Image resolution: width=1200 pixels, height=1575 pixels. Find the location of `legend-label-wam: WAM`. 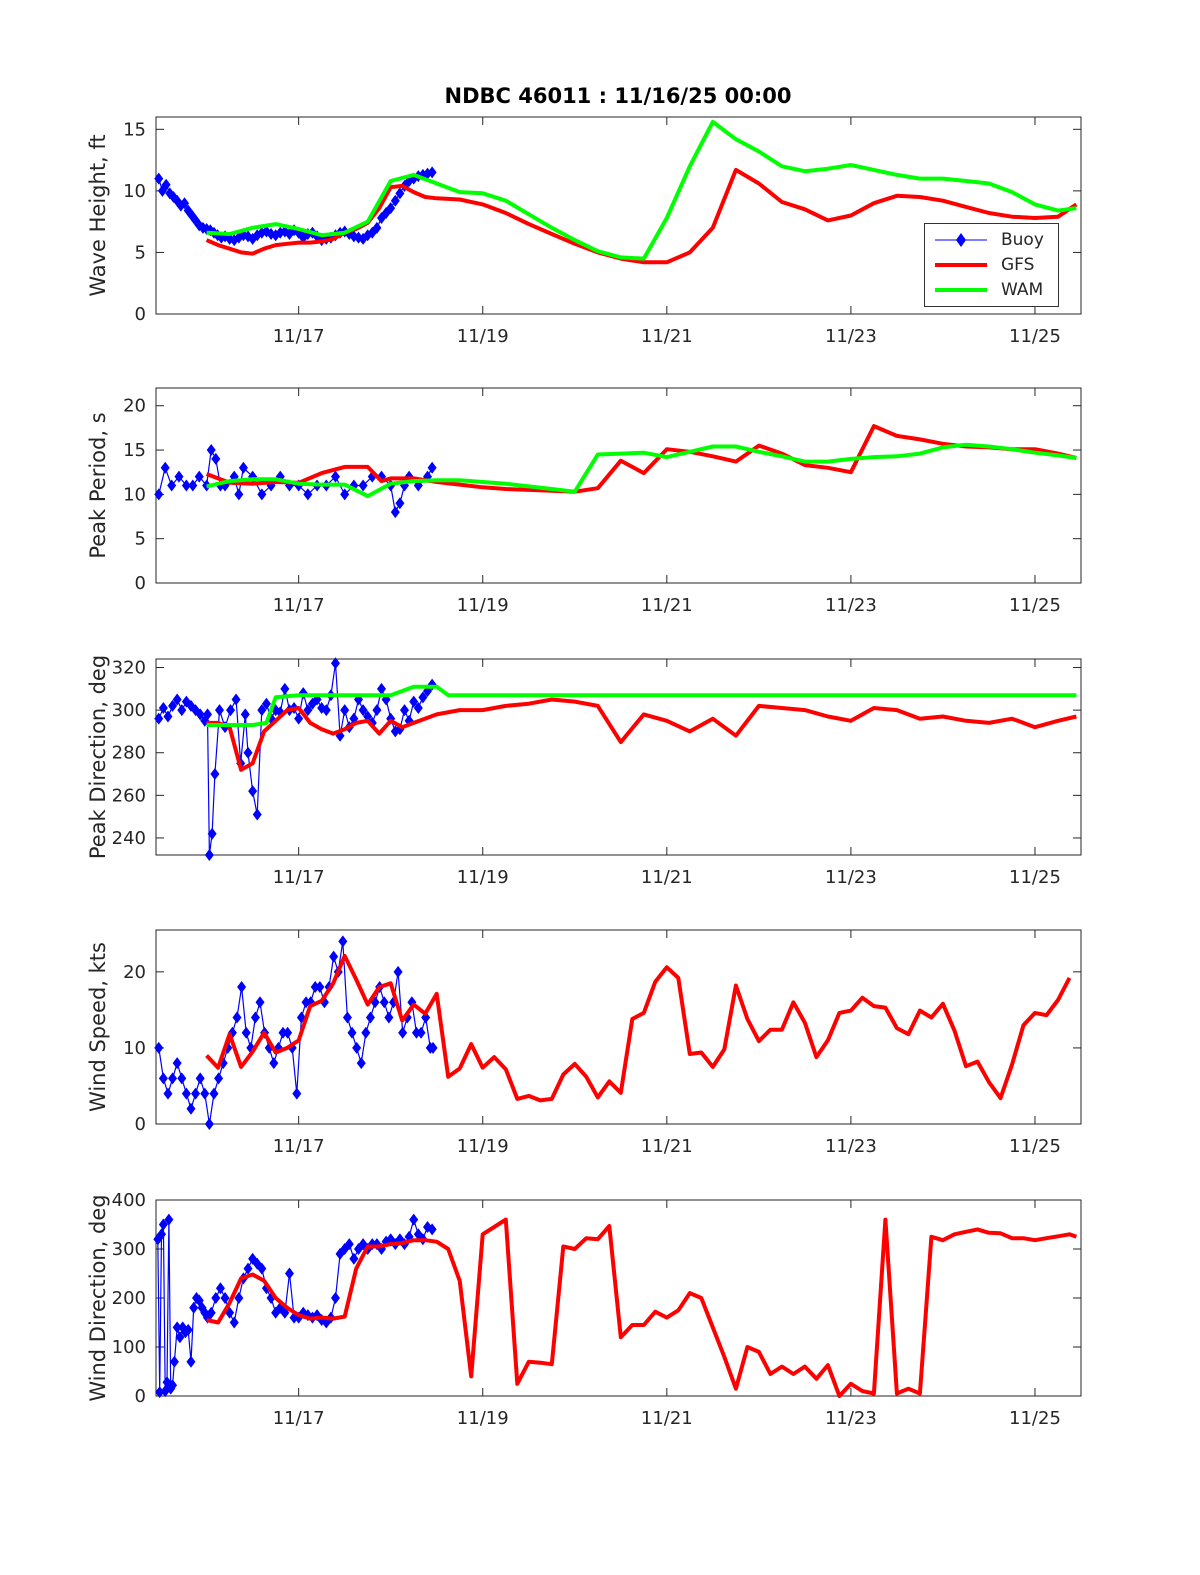

legend-label-wam: WAM is located at coordinates (1022, 290).